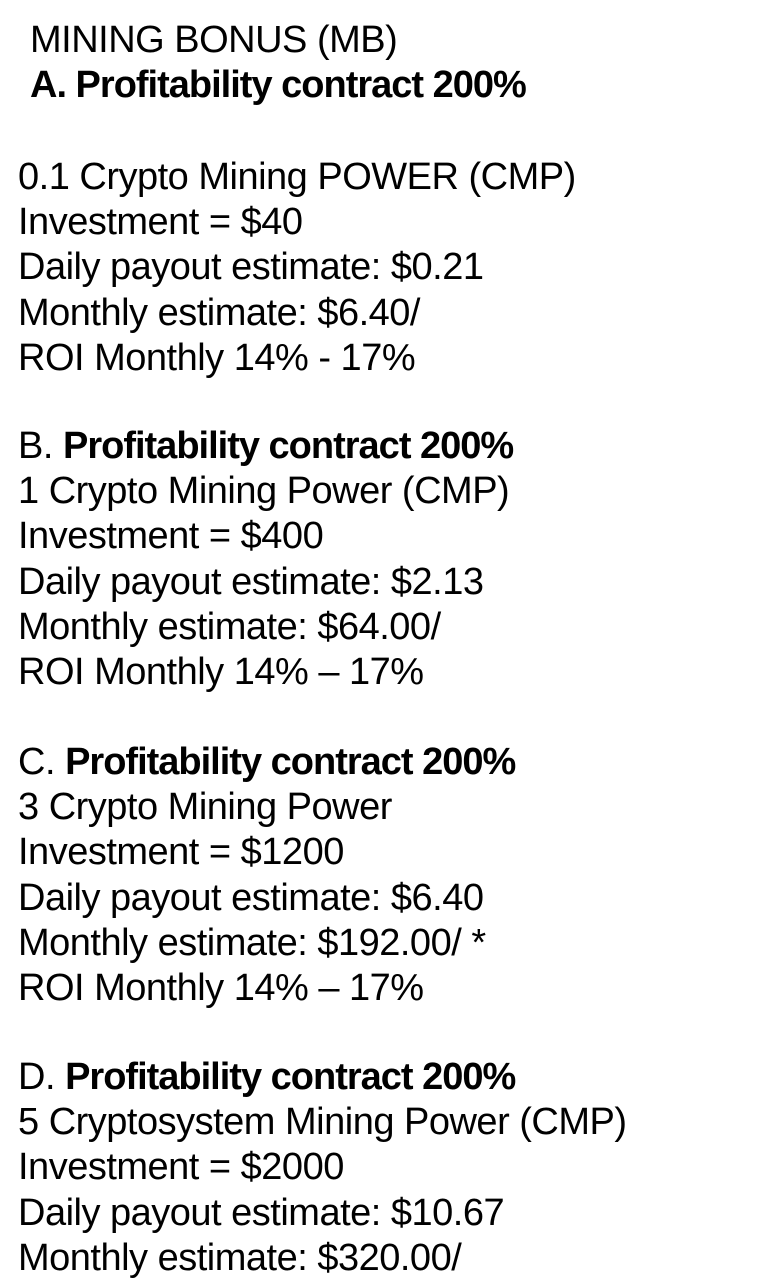 This screenshot has width=775, height=1281. Describe the element at coordinates (290, 1077) in the screenshot. I see `plan-d-title-text: Profitability contract 200%` at that location.